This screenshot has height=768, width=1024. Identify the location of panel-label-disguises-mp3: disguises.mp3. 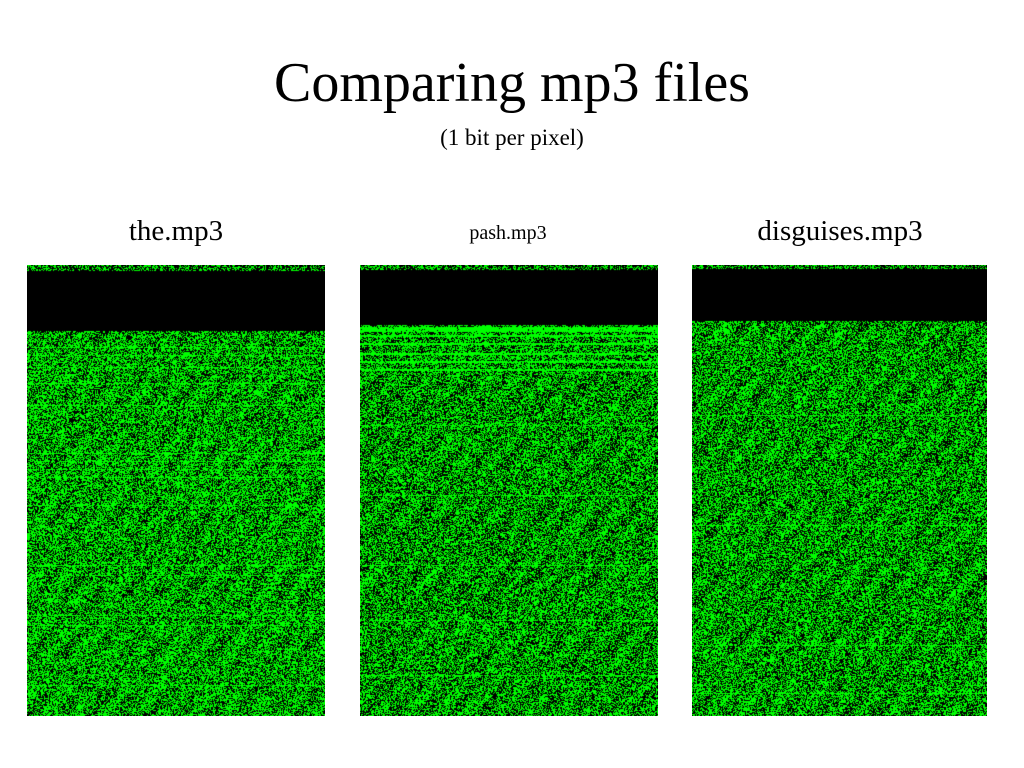
(840, 231).